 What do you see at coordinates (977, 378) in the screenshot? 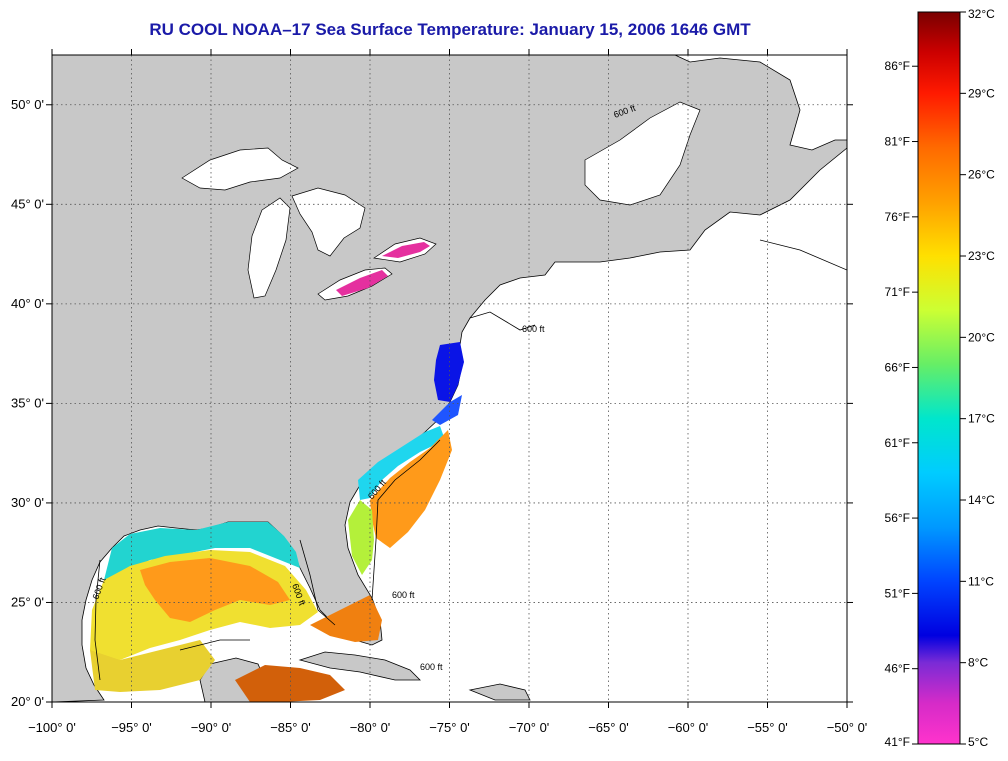
I see `colorbar-celsius-ticks: 32°C 29°C 26°C 23°C 20°C 17°C 14°C 11°C 8°C 5°C` at bounding box center [977, 378].